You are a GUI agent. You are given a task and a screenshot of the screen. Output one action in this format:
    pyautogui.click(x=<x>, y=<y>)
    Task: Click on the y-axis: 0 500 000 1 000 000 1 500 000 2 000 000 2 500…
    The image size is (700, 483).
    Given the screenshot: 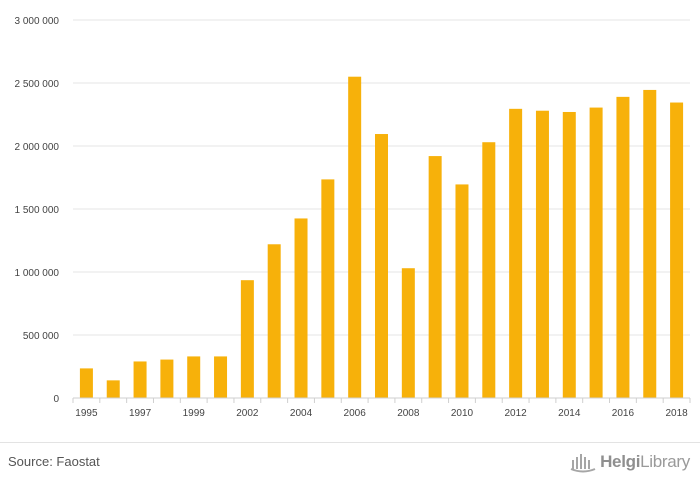 What is the action you would take?
    pyautogui.click(x=37, y=210)
    